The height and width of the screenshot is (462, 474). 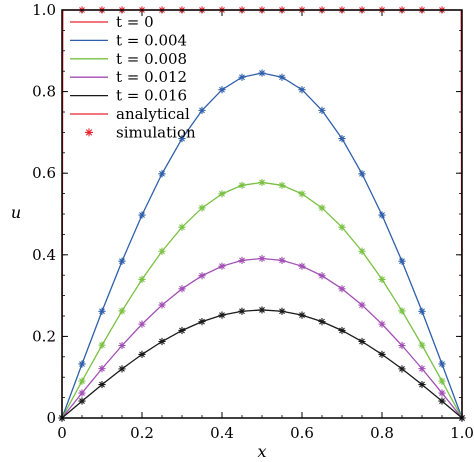 I want to click on x-tick-label: 0.2, so click(x=142, y=433).